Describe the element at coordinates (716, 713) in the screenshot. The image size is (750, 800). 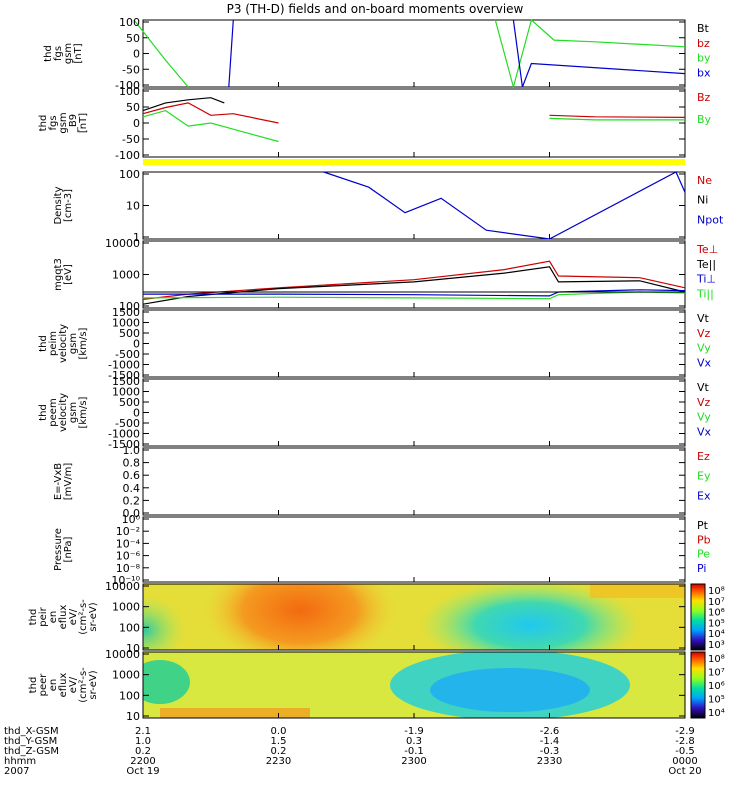
I see `colorbar-label-peer: 10⁴` at that location.